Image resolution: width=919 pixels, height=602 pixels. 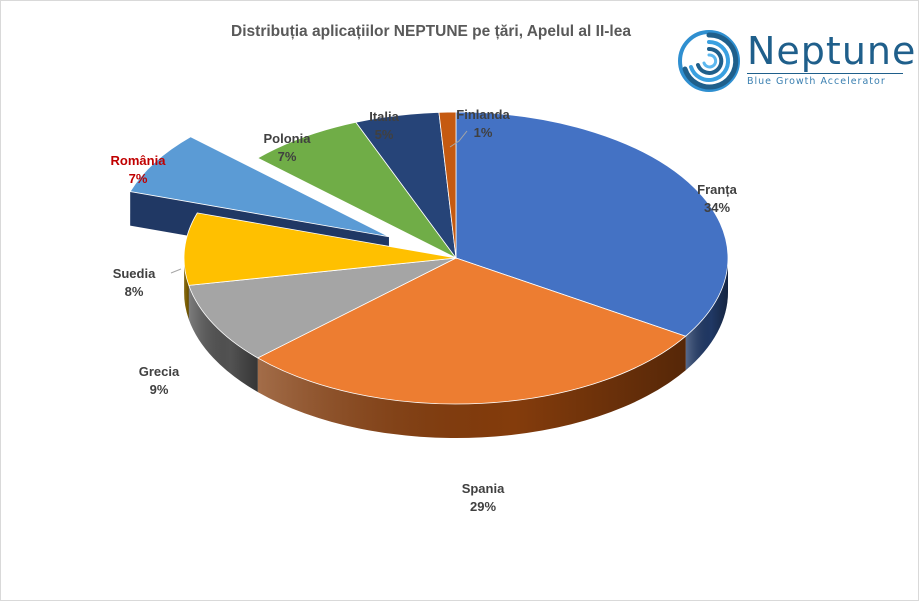 I want to click on label-name-grecia: Grecia, so click(x=159, y=371).